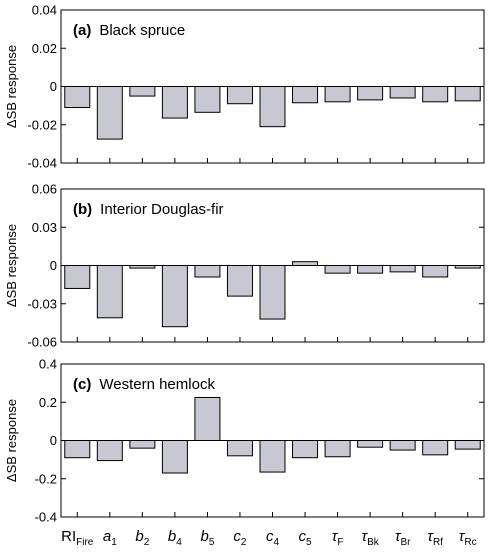 Image resolution: width=488 pixels, height=555 pixels. What do you see at coordinates (370, 538) in the screenshot?
I see `x-tick-label: τBk` at bounding box center [370, 538].